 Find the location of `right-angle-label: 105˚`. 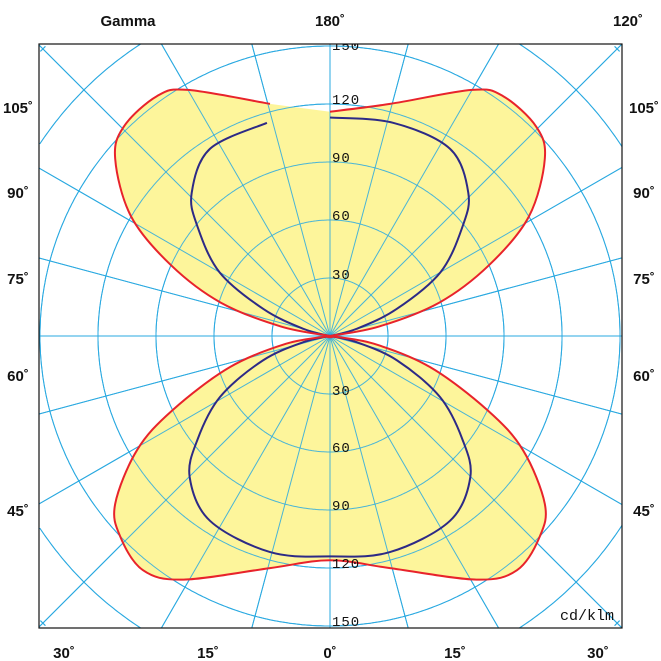

right-angle-label: 105˚ is located at coordinates (644, 108).